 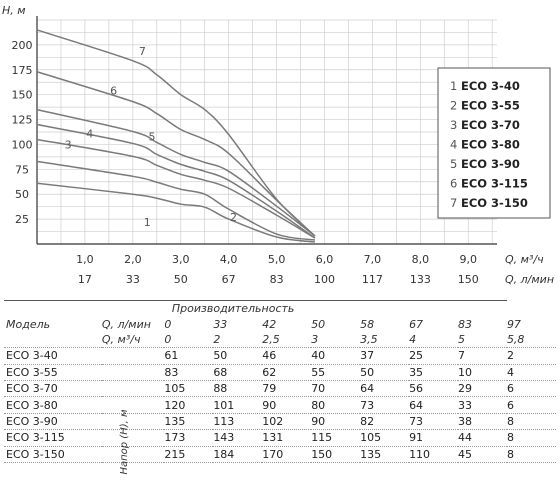 What do you see at coordinates (531, 340) in the screenshot?
I see `header-q-m3h-value: 5,8` at bounding box center [531, 340].